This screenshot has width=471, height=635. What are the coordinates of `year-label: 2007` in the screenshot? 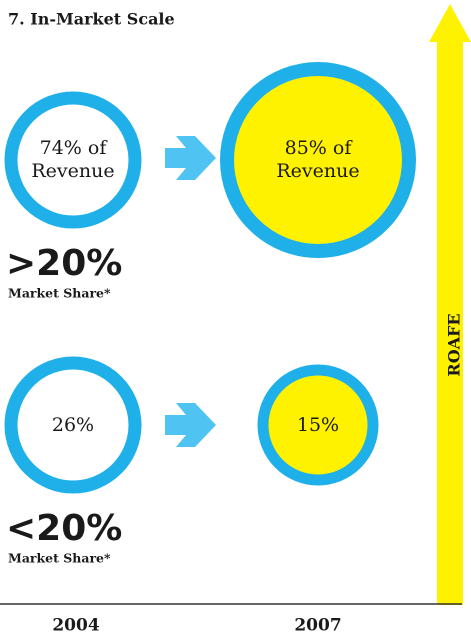 It's located at (317, 625).